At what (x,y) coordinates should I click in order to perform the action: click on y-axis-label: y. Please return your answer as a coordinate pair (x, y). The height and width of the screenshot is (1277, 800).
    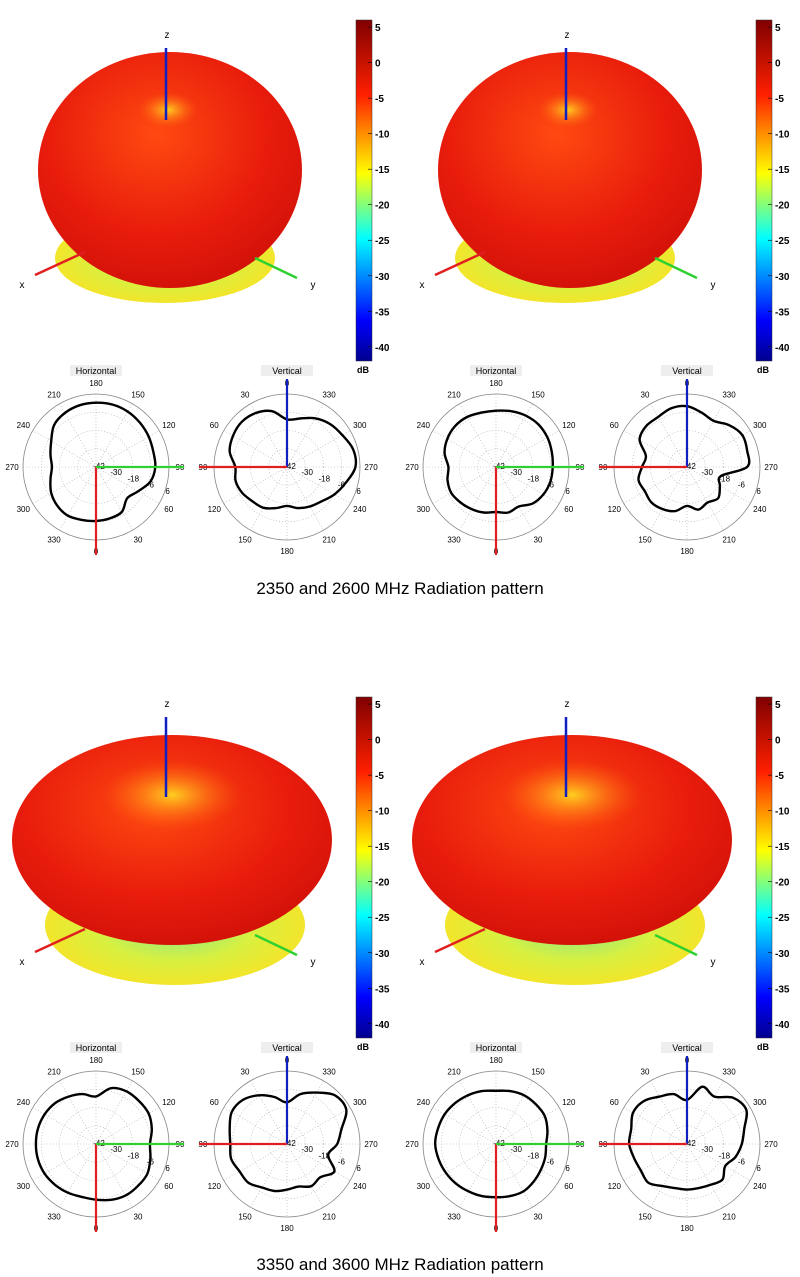
    Looking at the image, I should click on (313, 962).